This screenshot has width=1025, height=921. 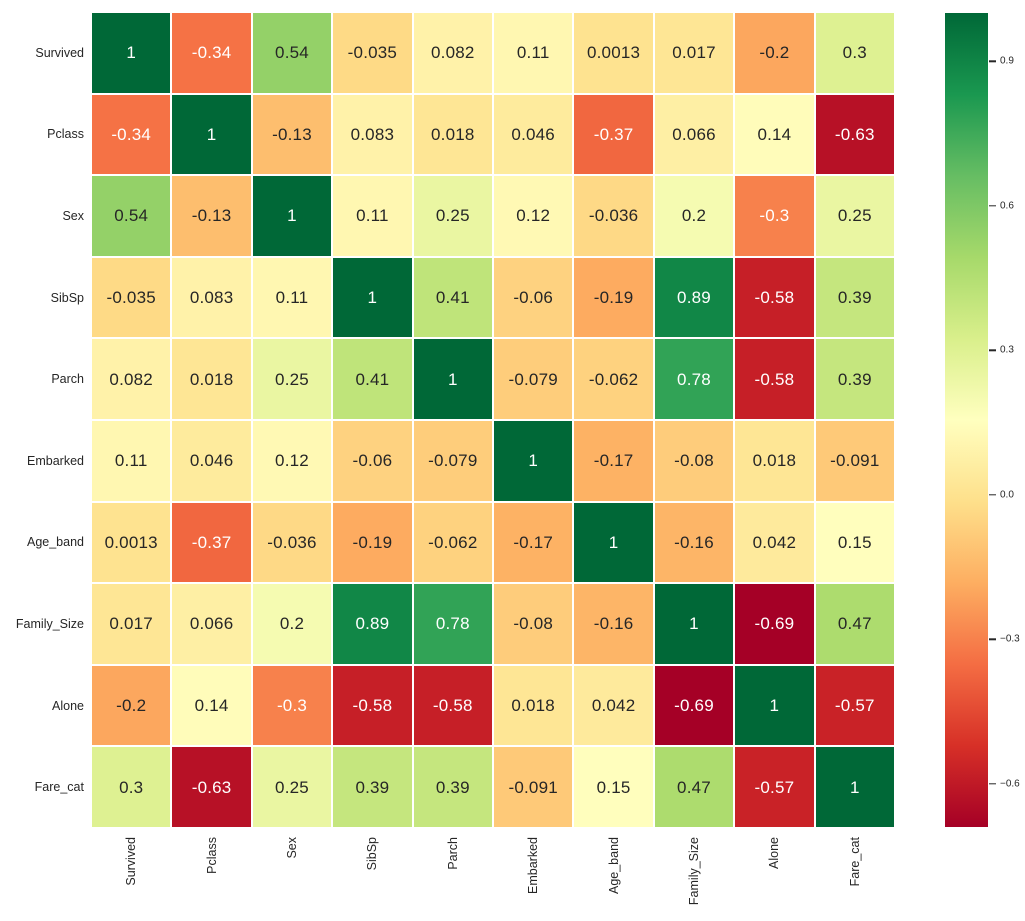 I want to click on y-tick-label: Sex, so click(x=73, y=216).